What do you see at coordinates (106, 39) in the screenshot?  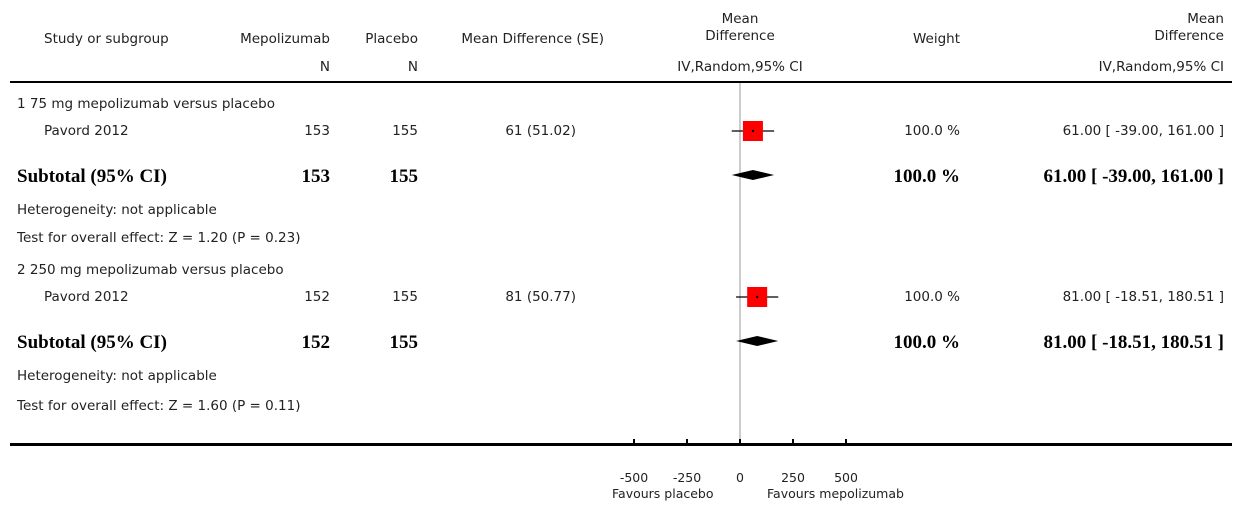 I see `header-study: Study or subgroup` at bounding box center [106, 39].